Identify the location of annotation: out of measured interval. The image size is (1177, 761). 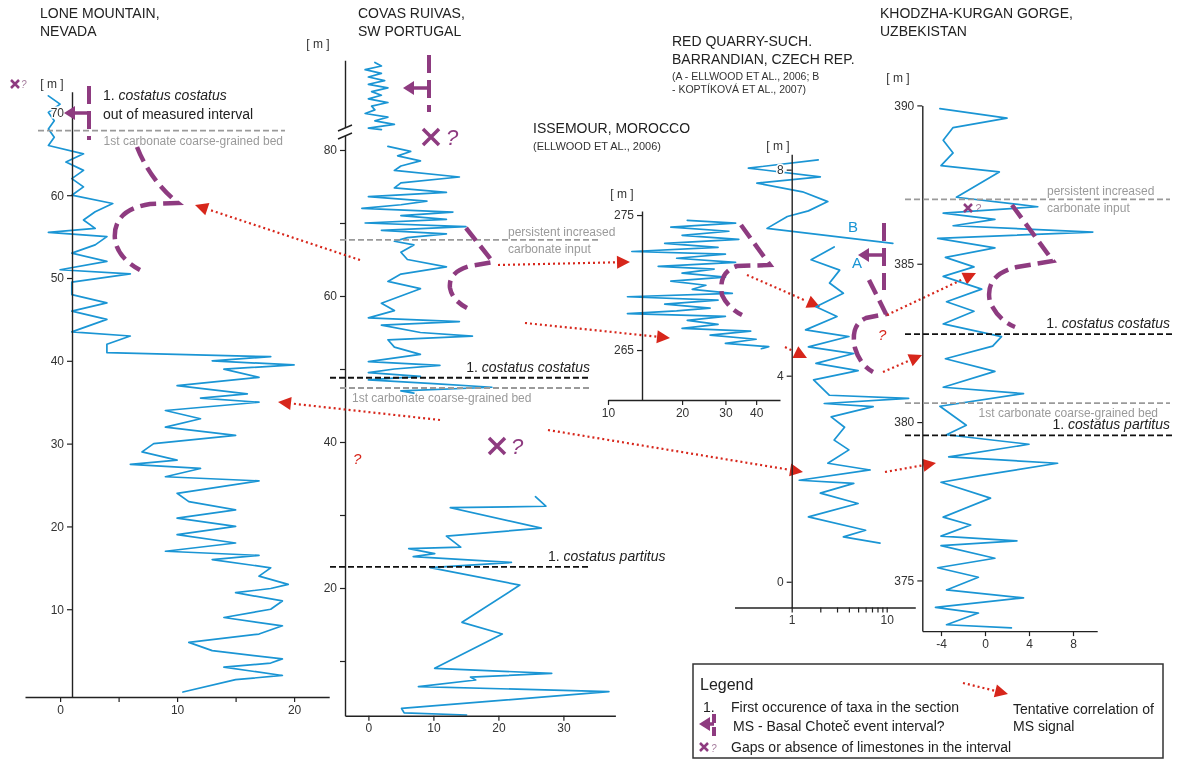
(178, 114).